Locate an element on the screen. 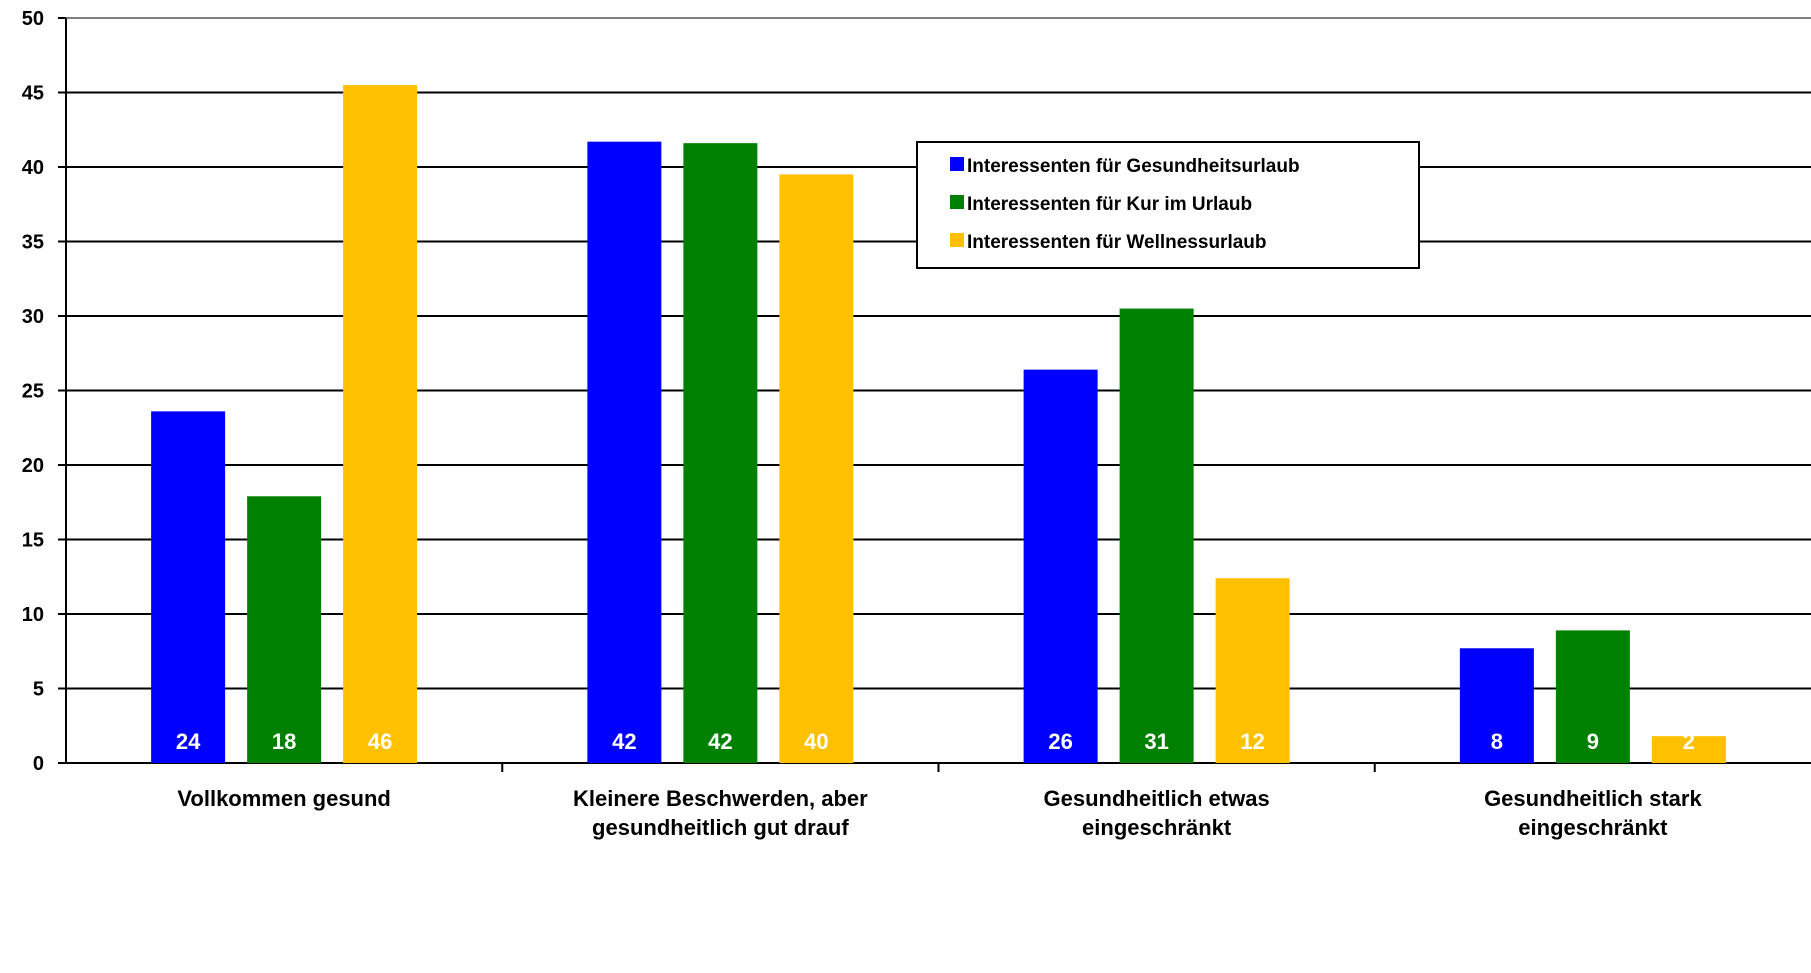 Image resolution: width=1811 pixels, height=973 pixels. data-label: 2 is located at coordinates (1689, 741).